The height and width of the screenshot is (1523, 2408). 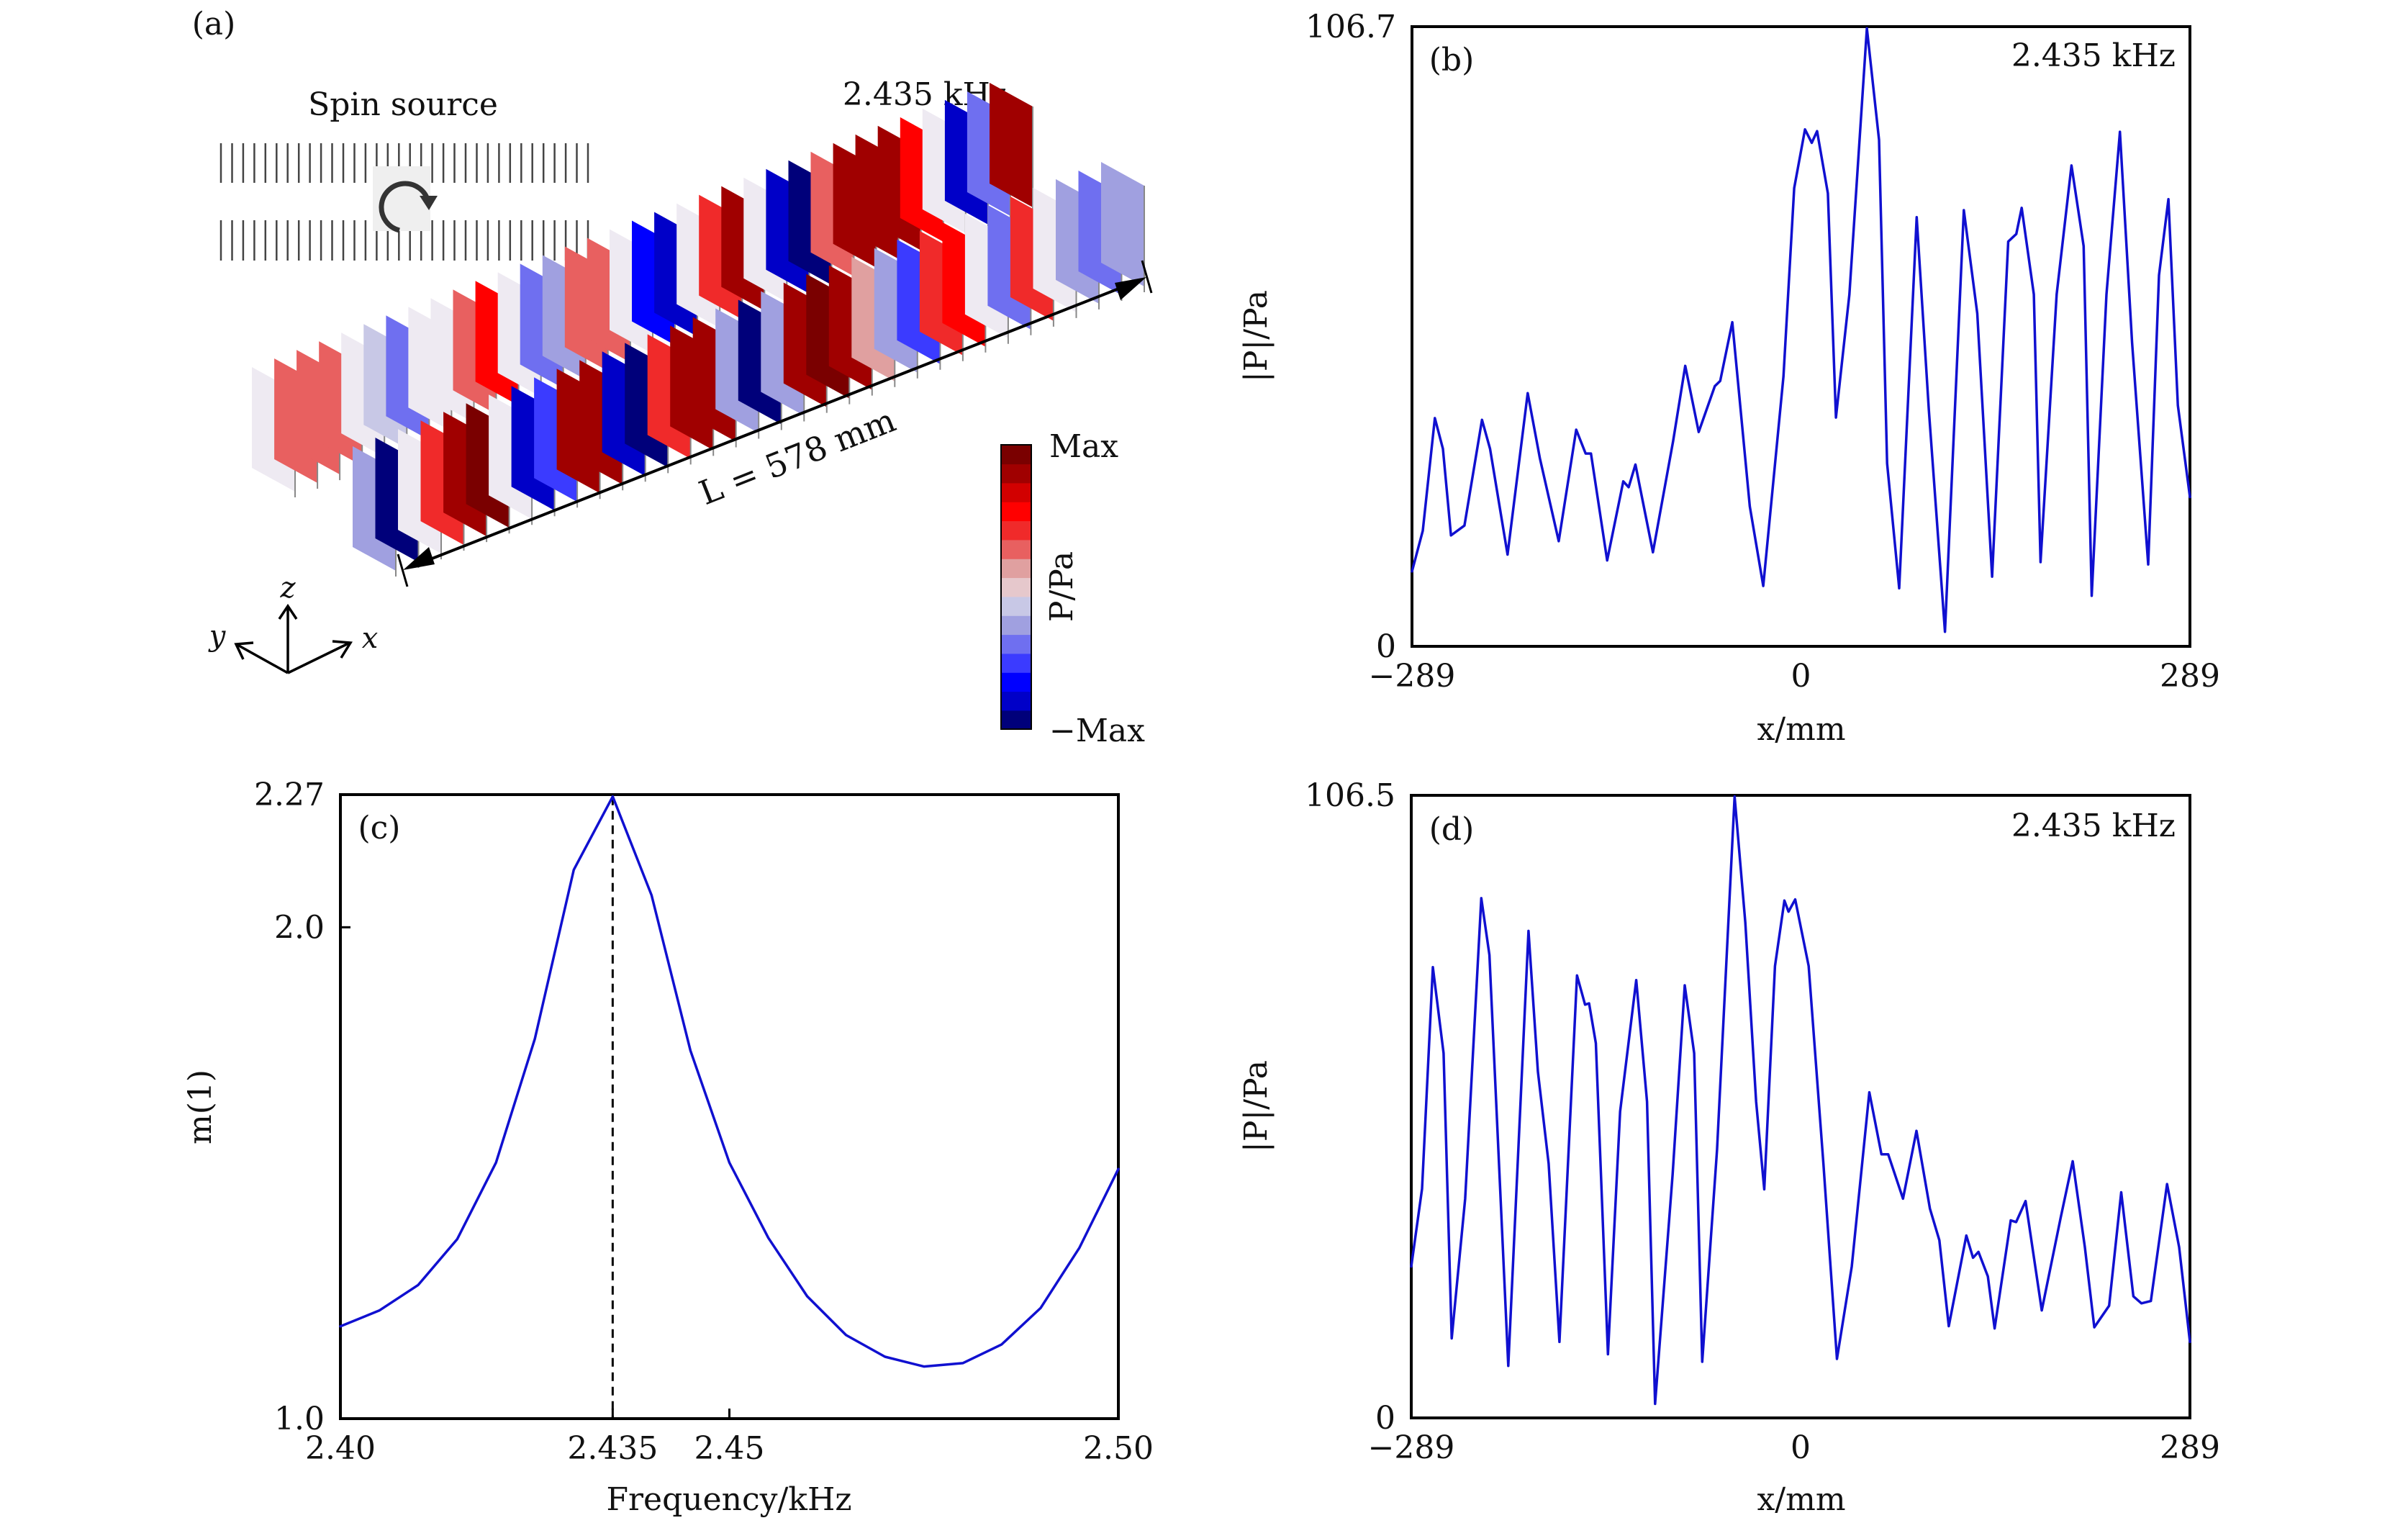 I want to click on x-axis-label: x, so click(x=370, y=639).